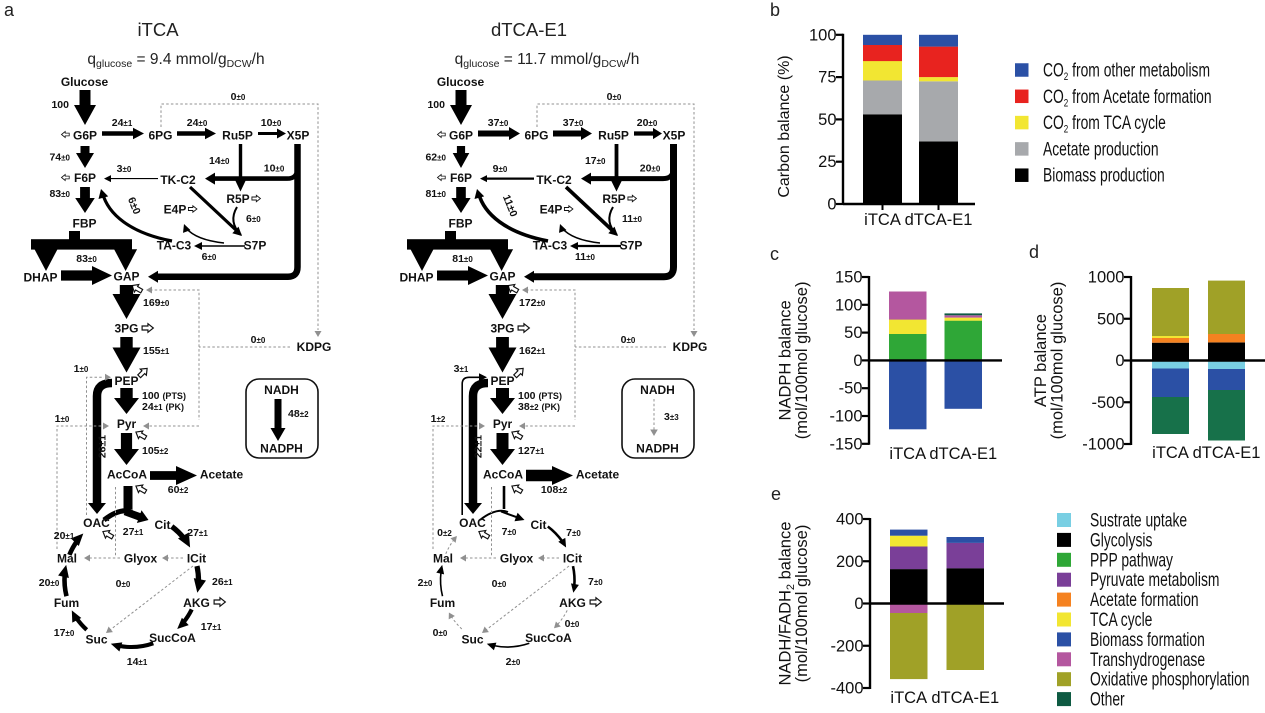 The width and height of the screenshot is (1265, 713). What do you see at coordinates (853, 333) in the screenshot?
I see `svg-text: 50` at bounding box center [853, 333].